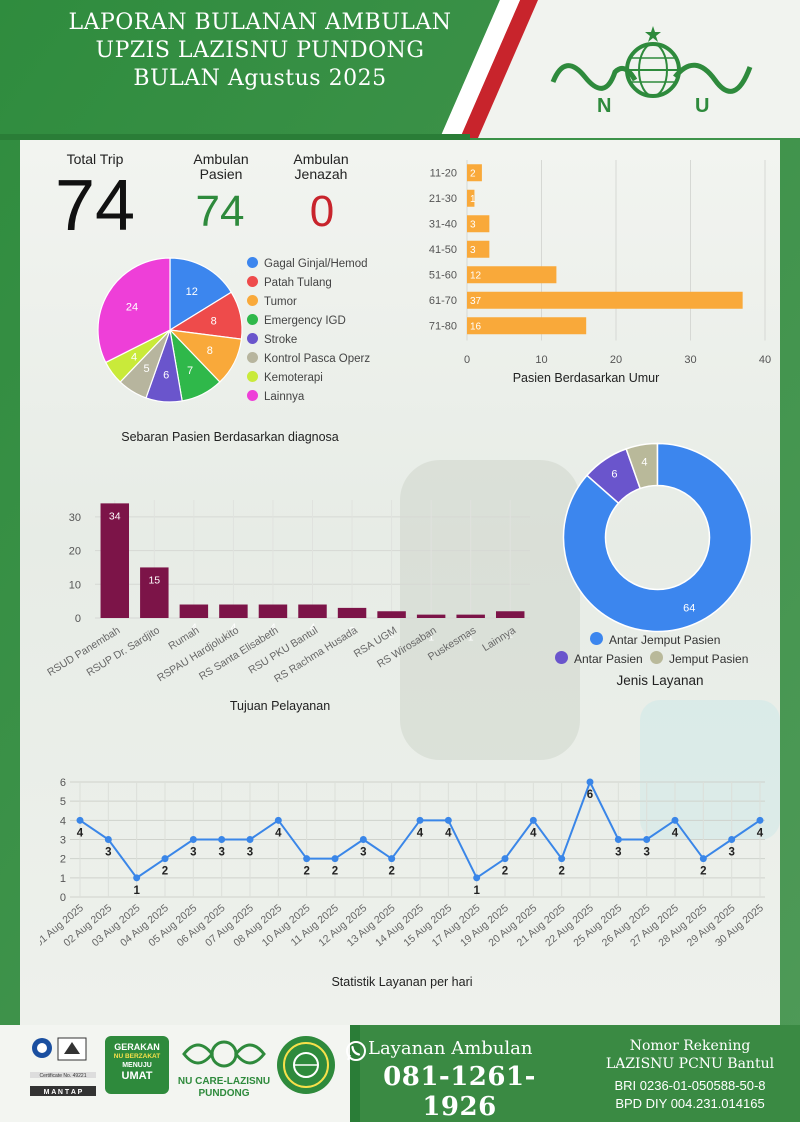 This screenshot has height=1122, width=800. What do you see at coordinates (401, 982) in the screenshot?
I see `line-chart-xlabel: Statistik Layanan per hari` at bounding box center [401, 982].